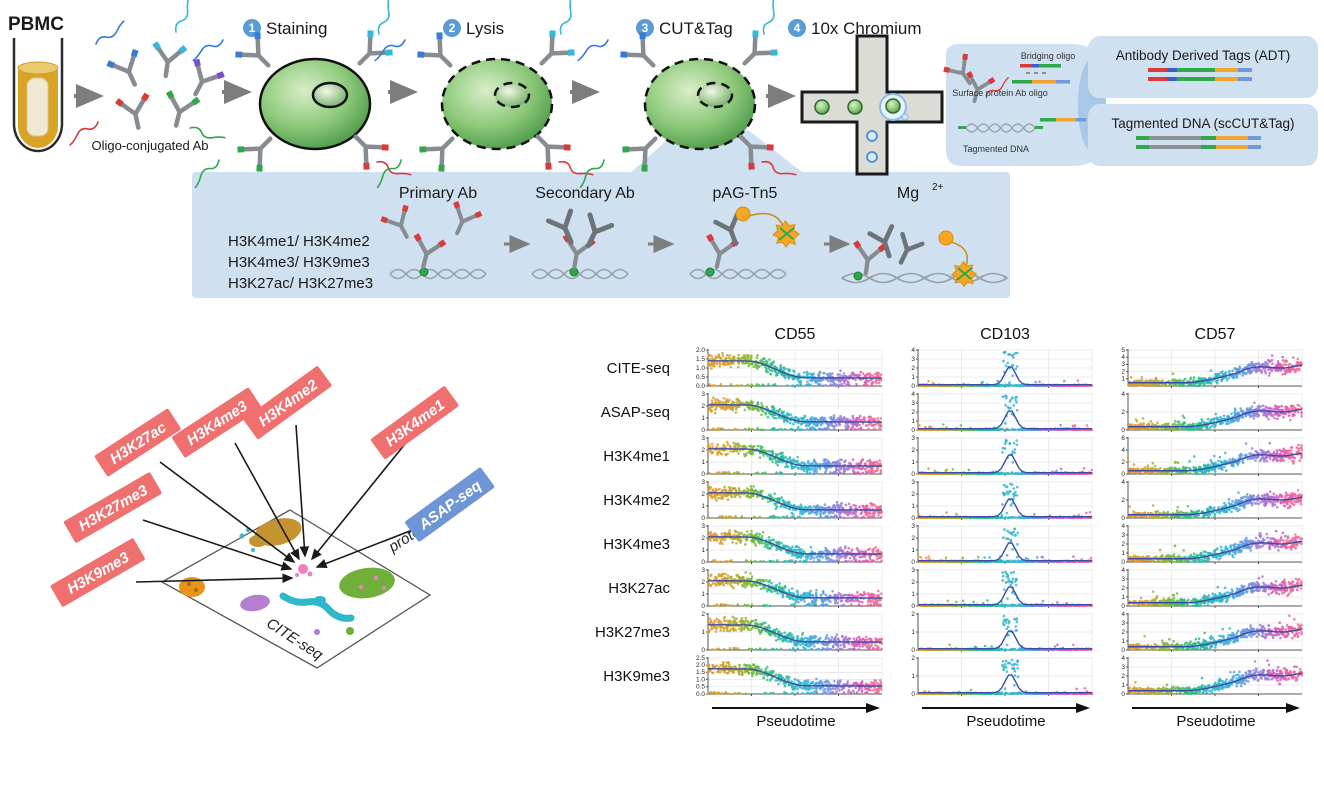 The image size is (1324, 788). Describe the element at coordinates (1215, 334) in the screenshot. I see `column-header-cd57: CD57` at that location.